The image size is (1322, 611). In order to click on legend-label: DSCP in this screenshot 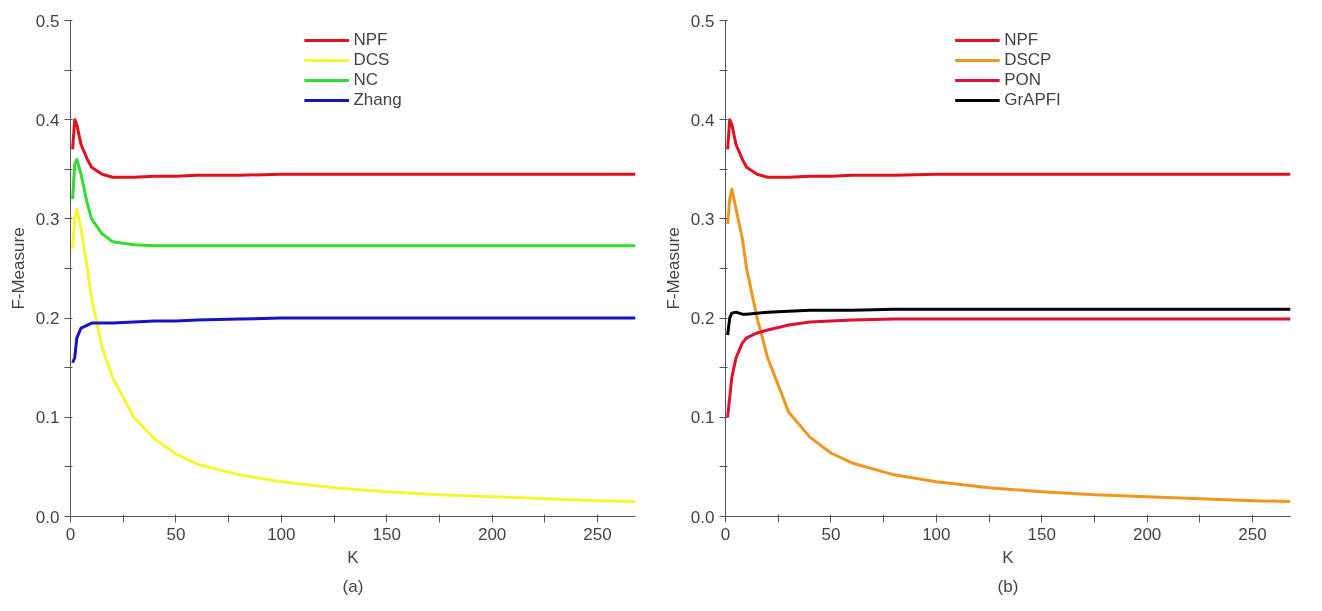, I will do `click(1028, 60)`.